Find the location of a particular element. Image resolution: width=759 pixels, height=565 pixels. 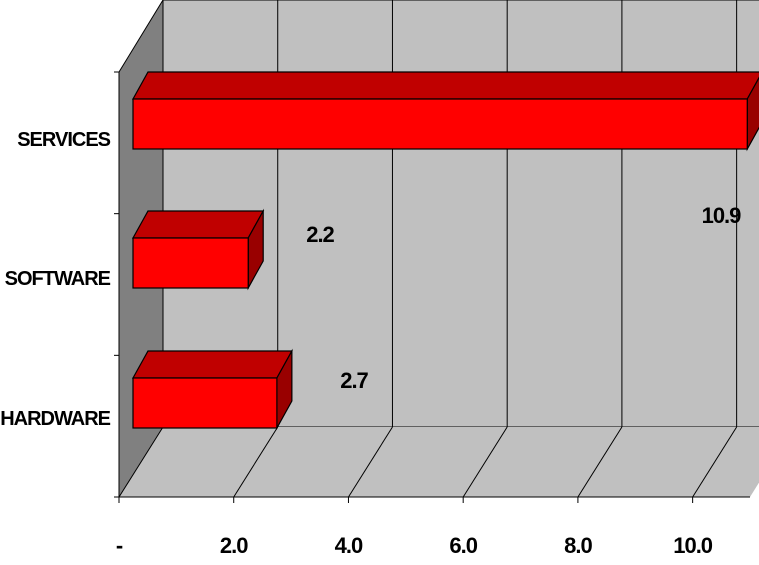

category-label-services: SERVICES is located at coordinates (63, 140).